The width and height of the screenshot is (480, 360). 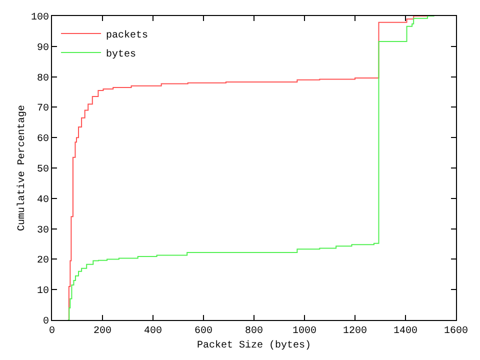 What do you see at coordinates (304, 331) in the screenshot?
I see `x-tick-label: 1000` at bounding box center [304, 331].